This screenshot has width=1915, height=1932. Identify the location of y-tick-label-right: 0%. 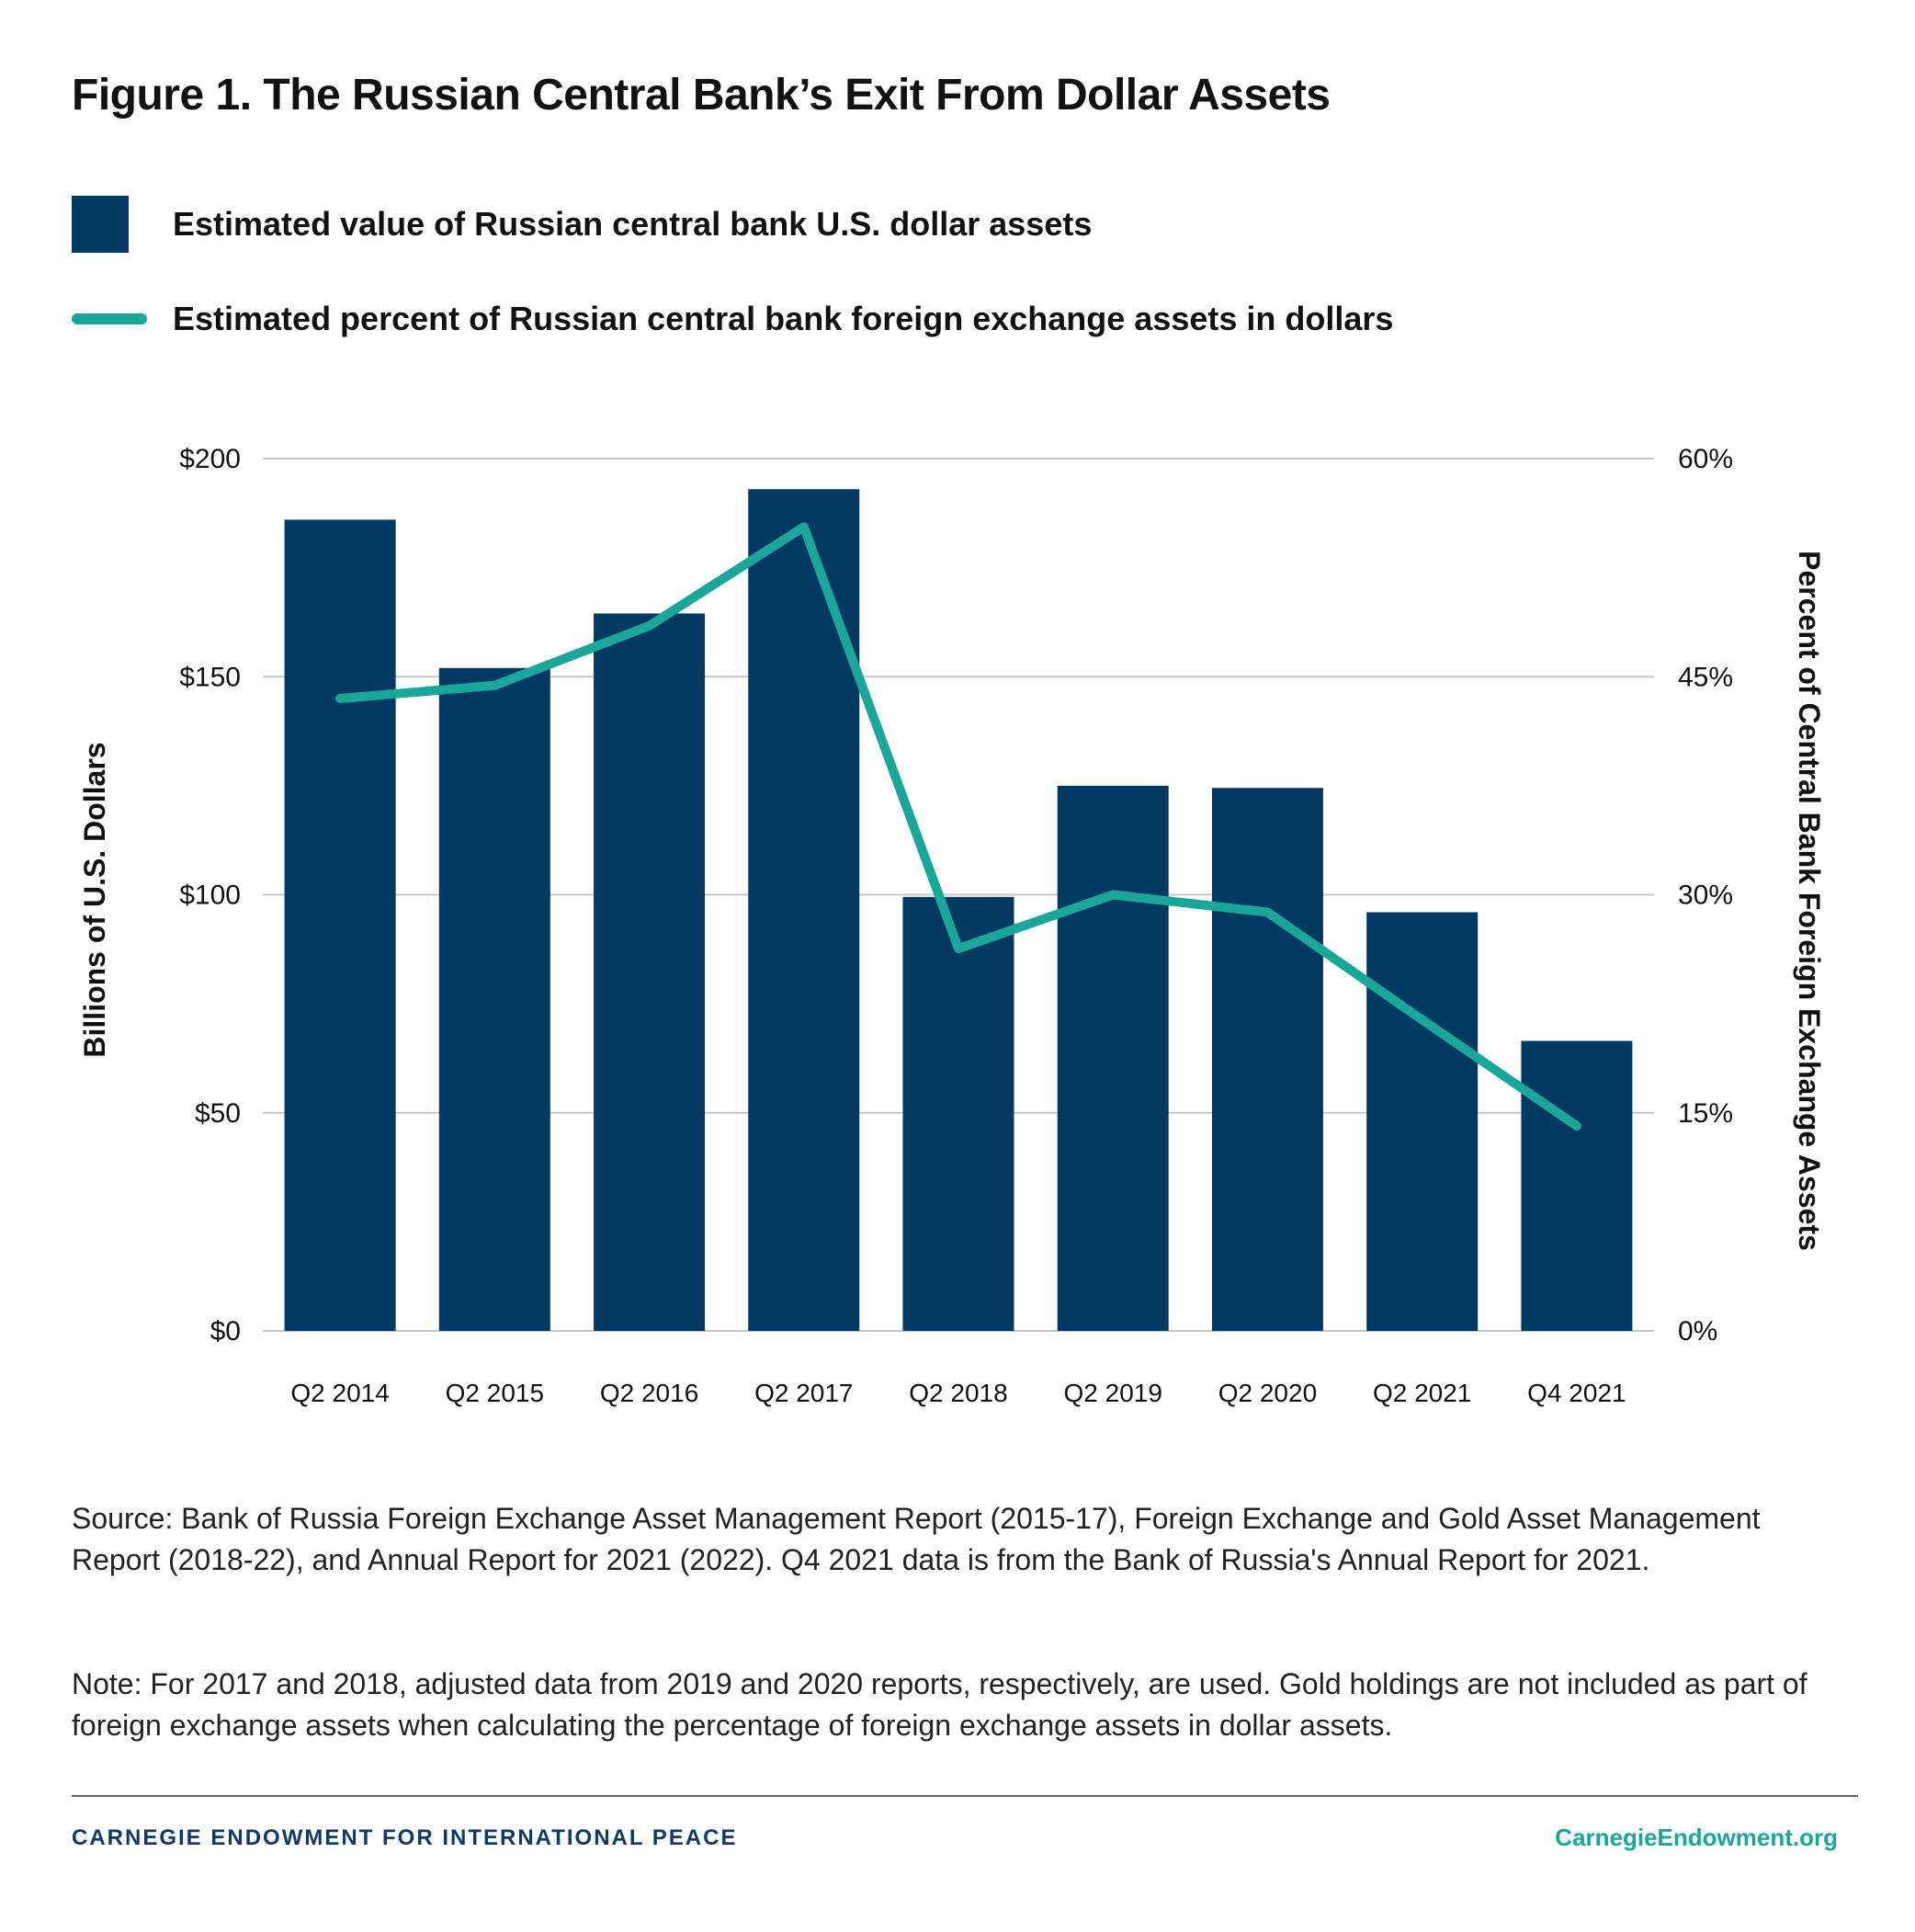
(1697, 1332).